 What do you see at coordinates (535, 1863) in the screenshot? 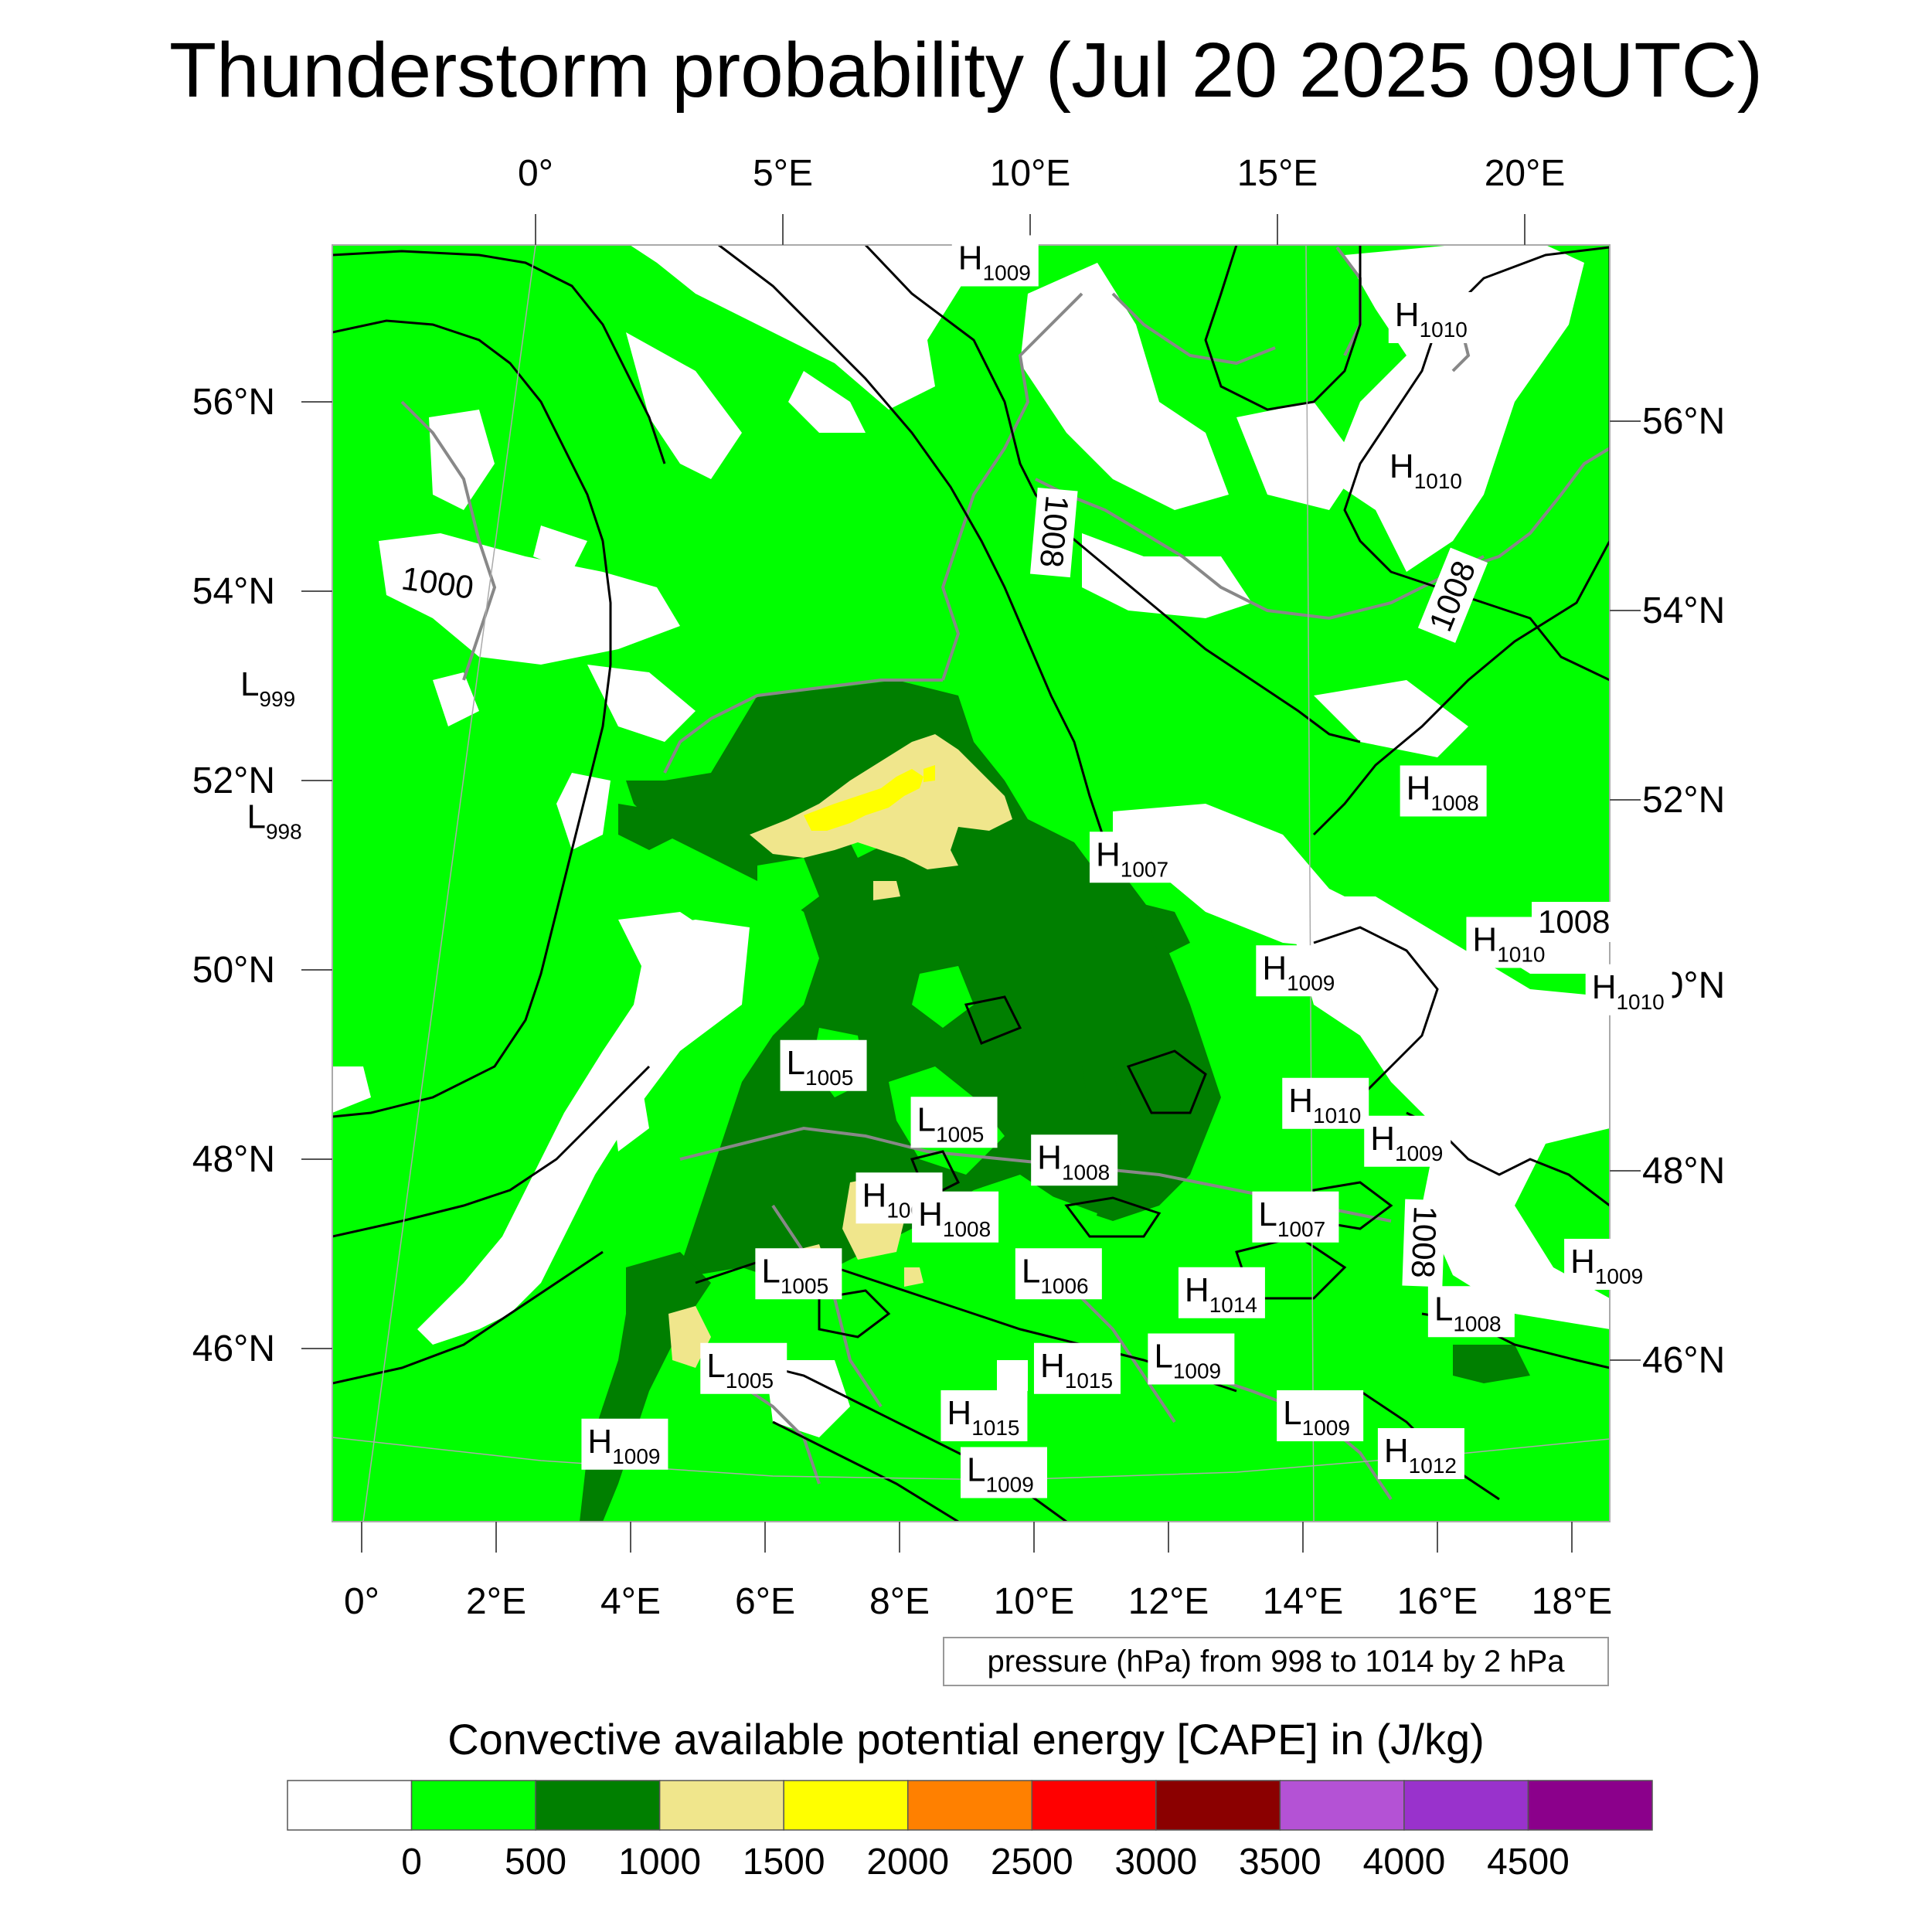
I see `colorbar-tick-label: 500` at bounding box center [535, 1863].